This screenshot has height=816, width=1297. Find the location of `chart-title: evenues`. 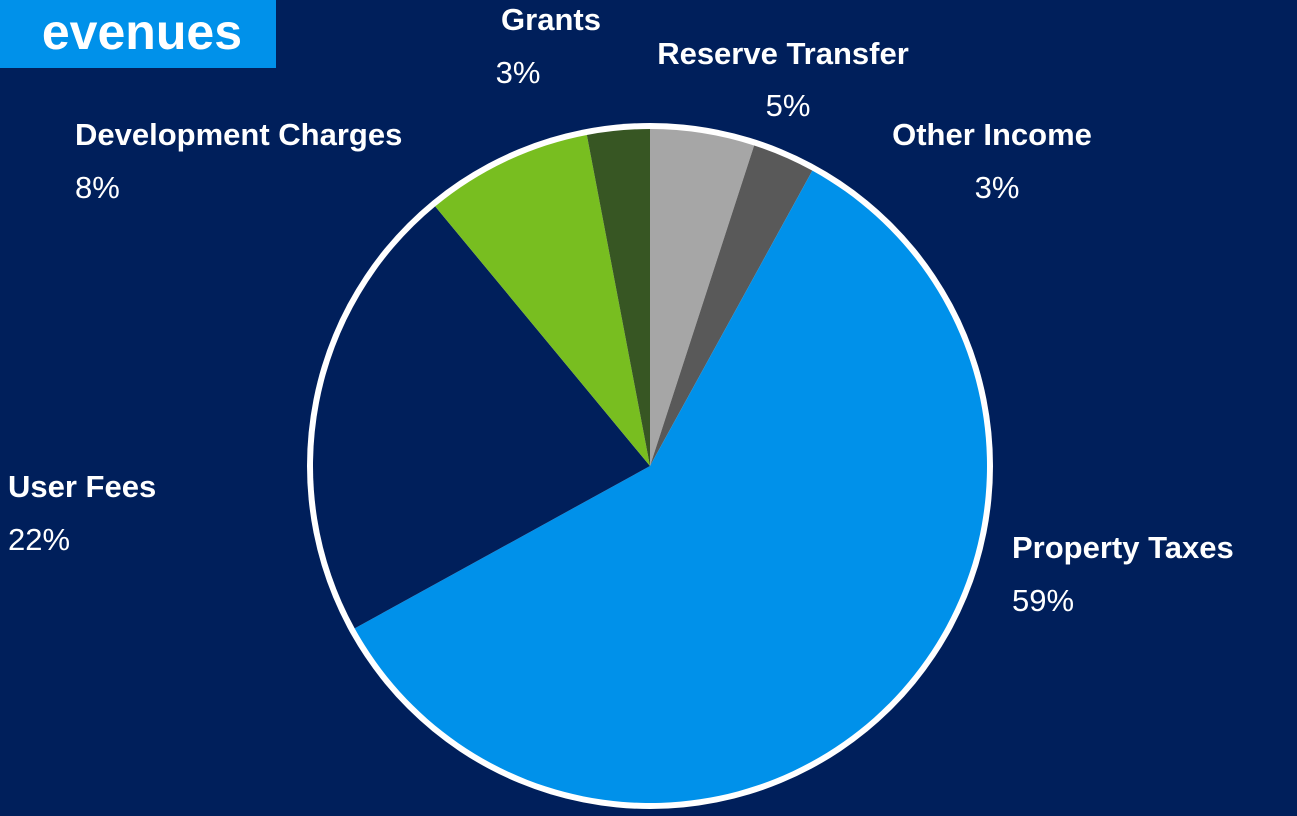

chart-title: evenues is located at coordinates (142, 32).